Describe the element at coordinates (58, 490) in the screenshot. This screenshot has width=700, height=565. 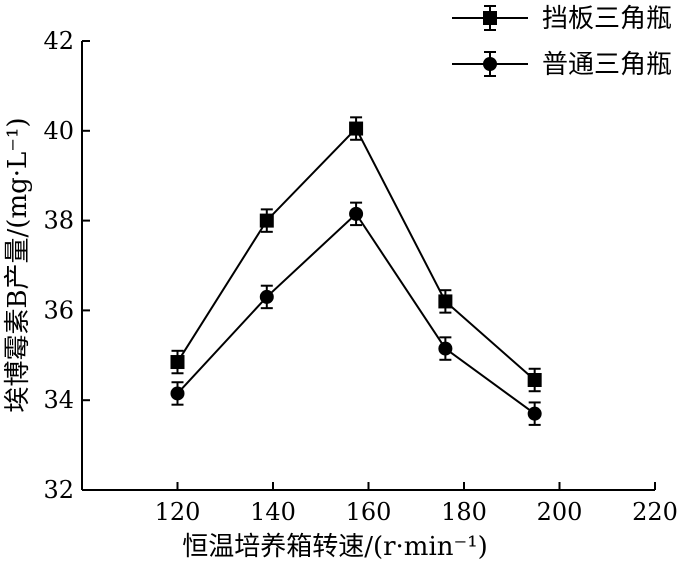
I see `y-tick-label: 32` at that location.